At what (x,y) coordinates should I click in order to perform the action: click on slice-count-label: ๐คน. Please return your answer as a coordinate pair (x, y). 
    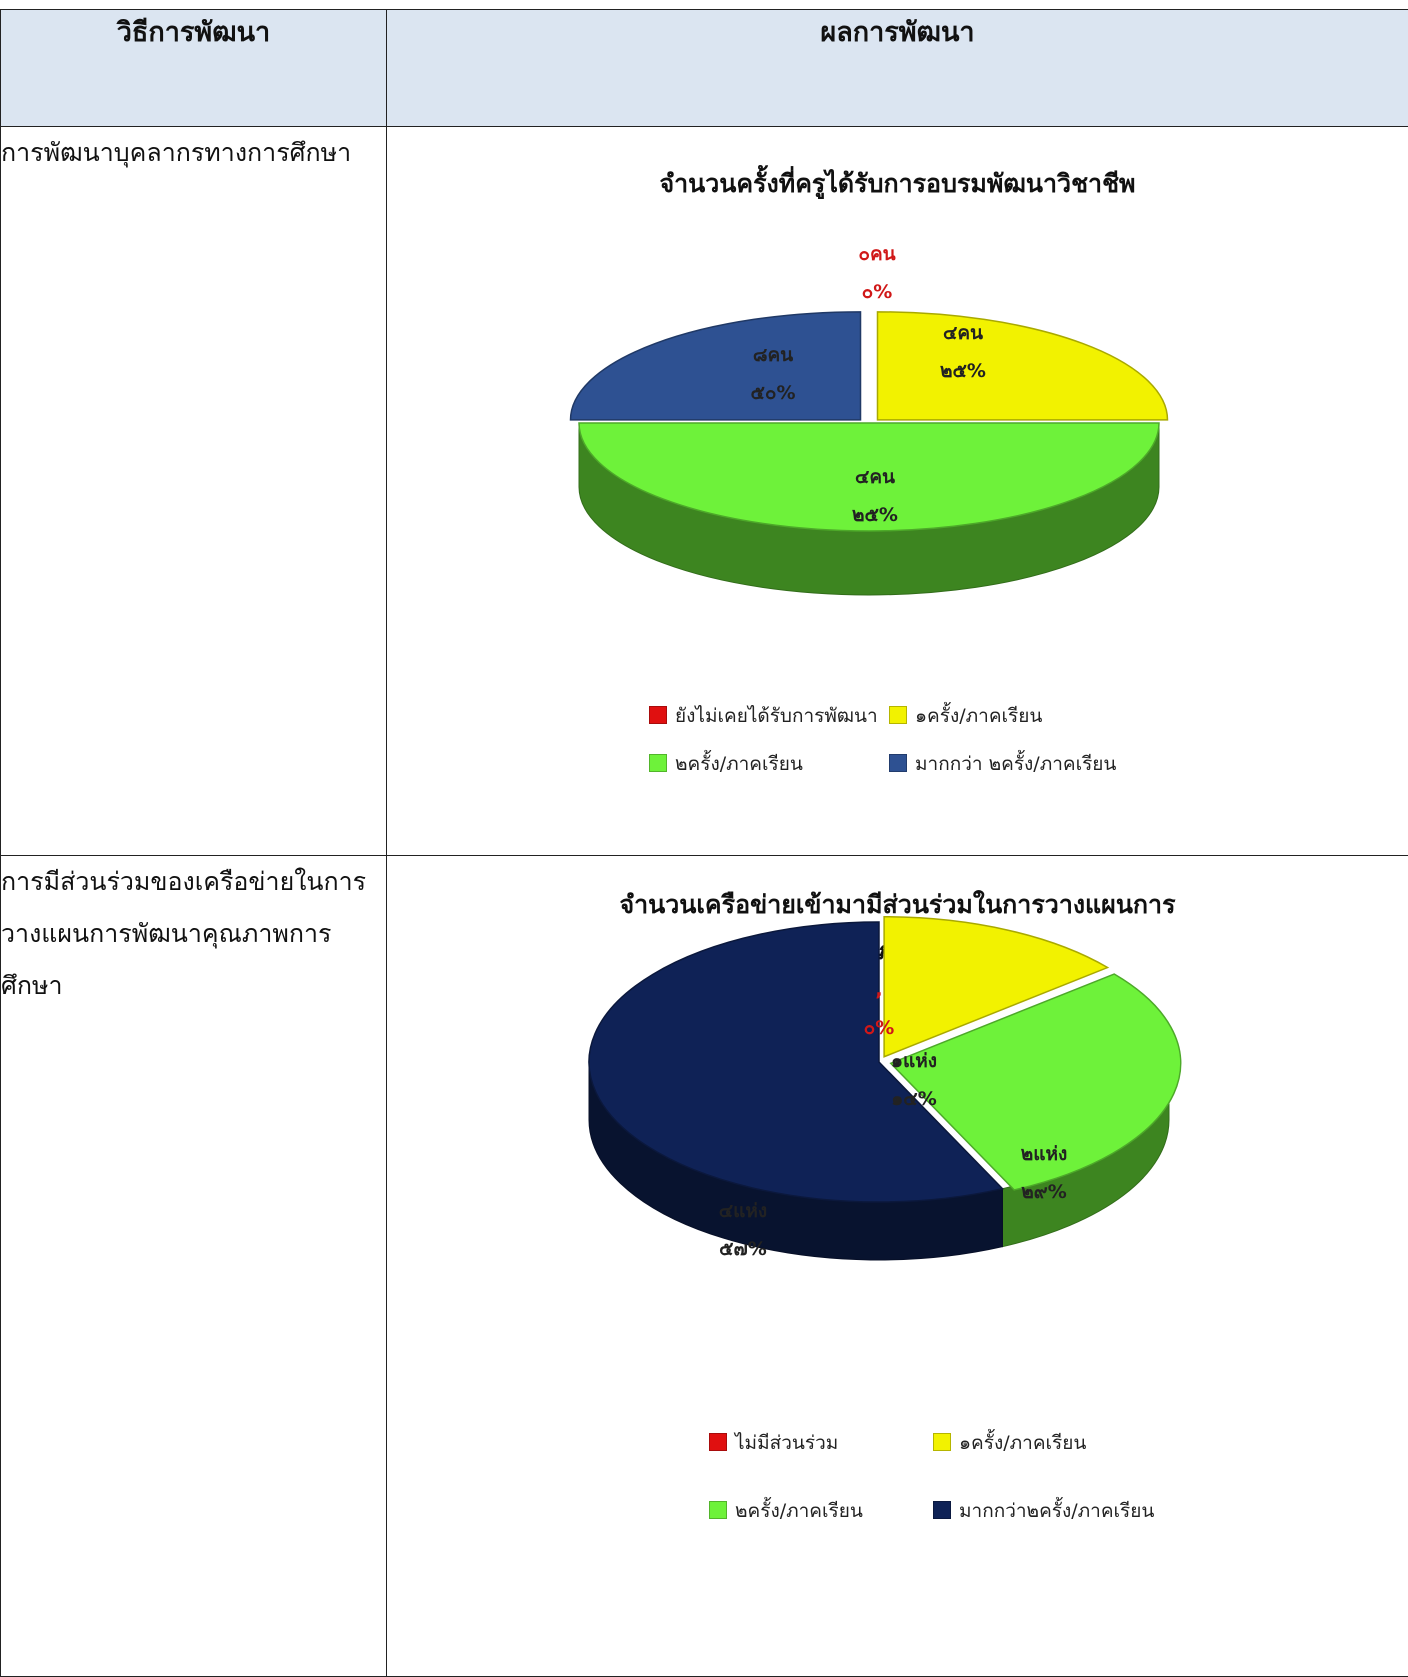
    Looking at the image, I should click on (876, 254).